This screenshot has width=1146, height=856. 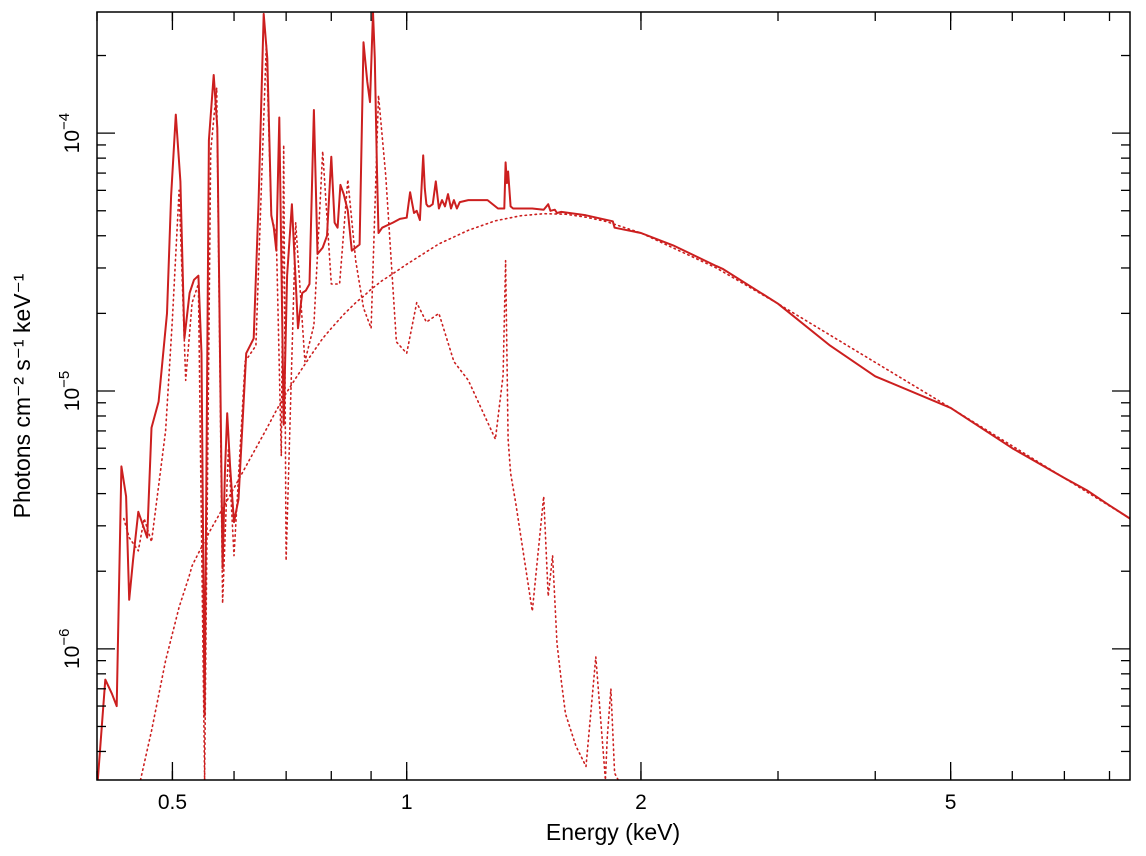 What do you see at coordinates (172, 802) in the screenshot?
I see `x-tick-label: 0.5` at bounding box center [172, 802].